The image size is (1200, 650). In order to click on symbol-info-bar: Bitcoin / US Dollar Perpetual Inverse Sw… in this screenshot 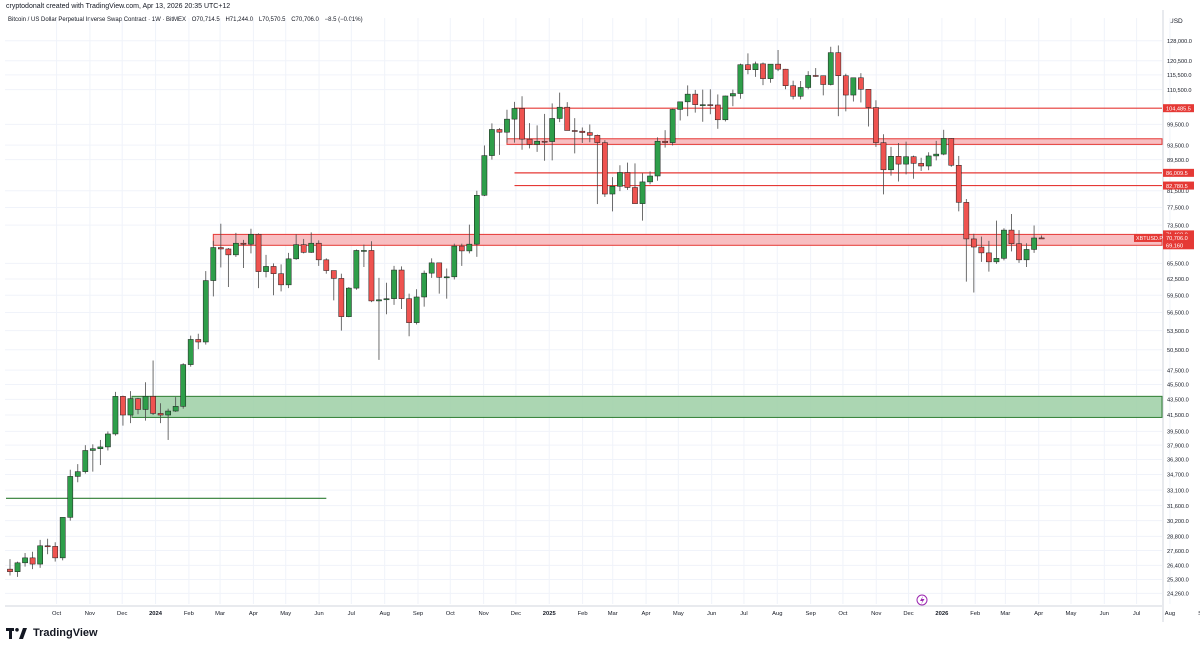, I will do `click(187, 20)`.